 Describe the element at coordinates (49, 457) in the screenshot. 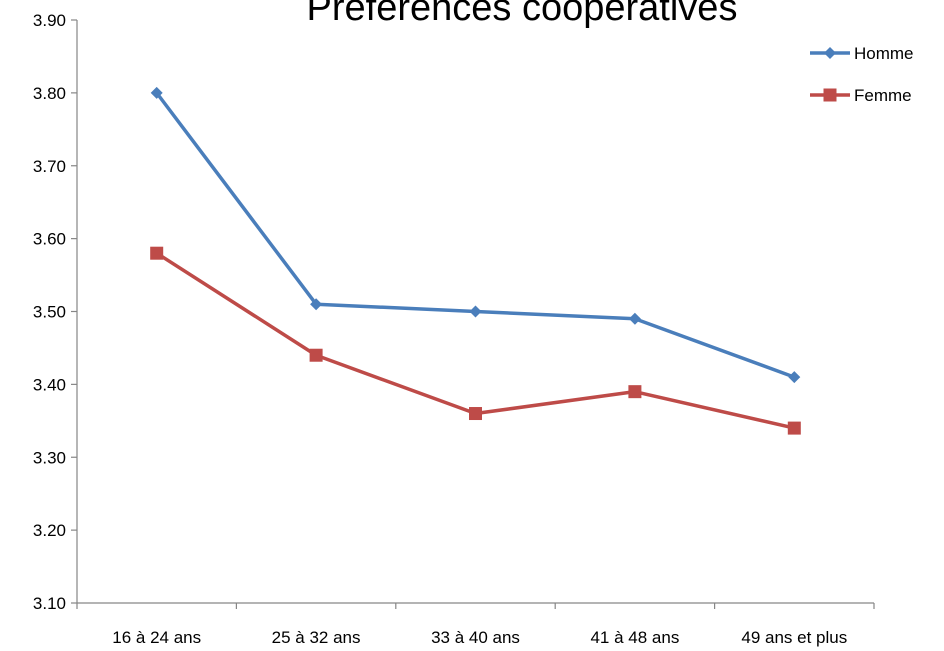

I see `y-tick-label: 3.30` at that location.